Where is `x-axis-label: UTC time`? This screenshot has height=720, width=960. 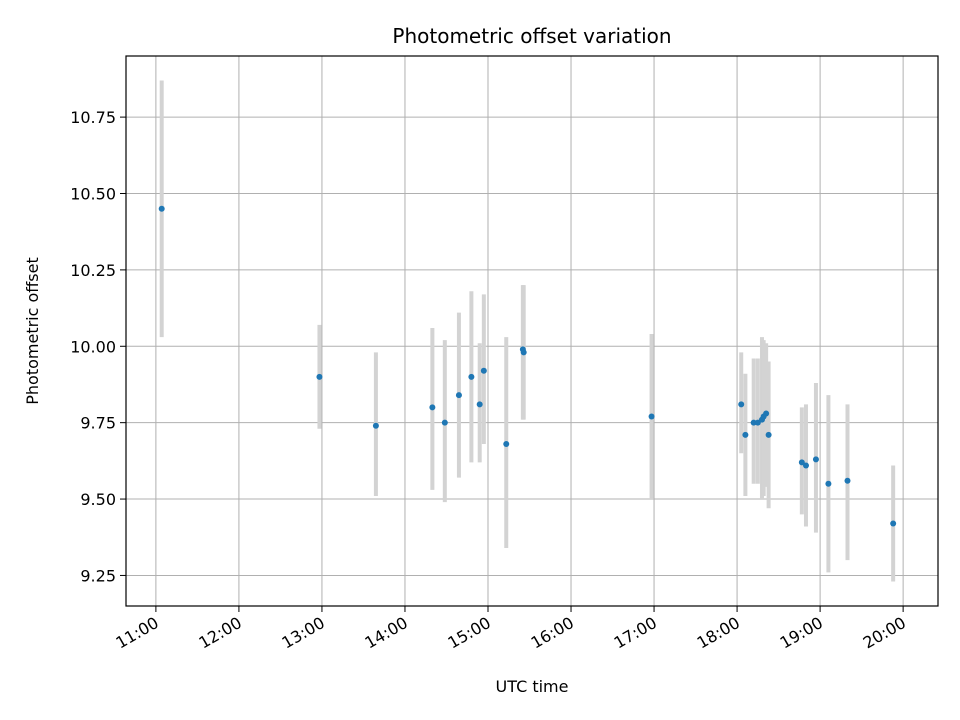 x-axis-label: UTC time is located at coordinates (532, 686).